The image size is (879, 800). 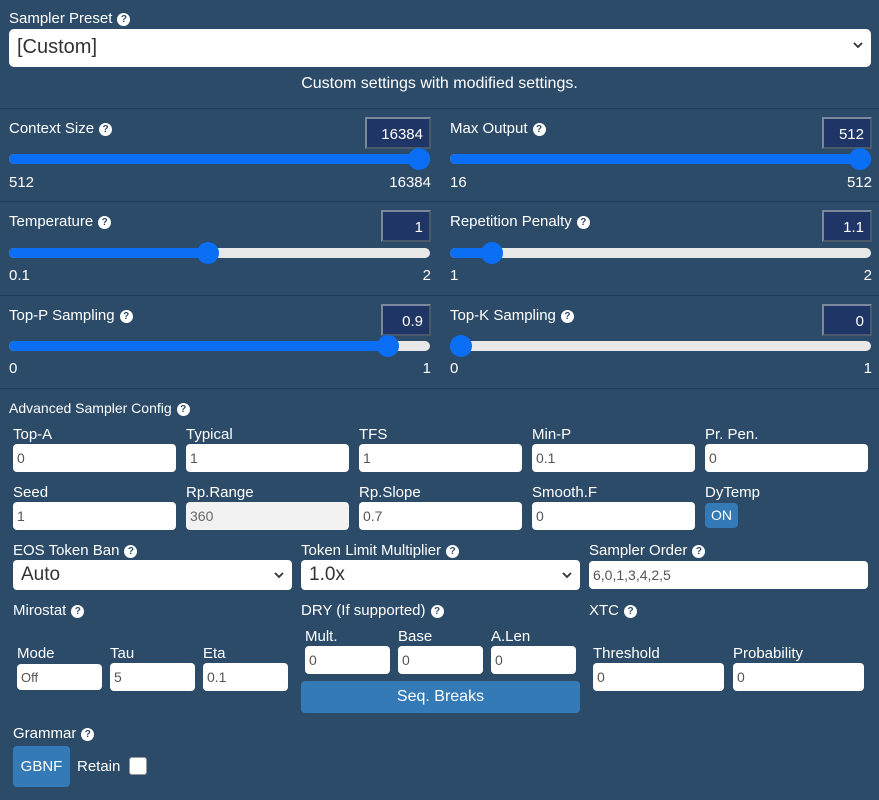 I want to click on repetition-penalty-label: Repetition Penalty?, so click(x=520, y=221).